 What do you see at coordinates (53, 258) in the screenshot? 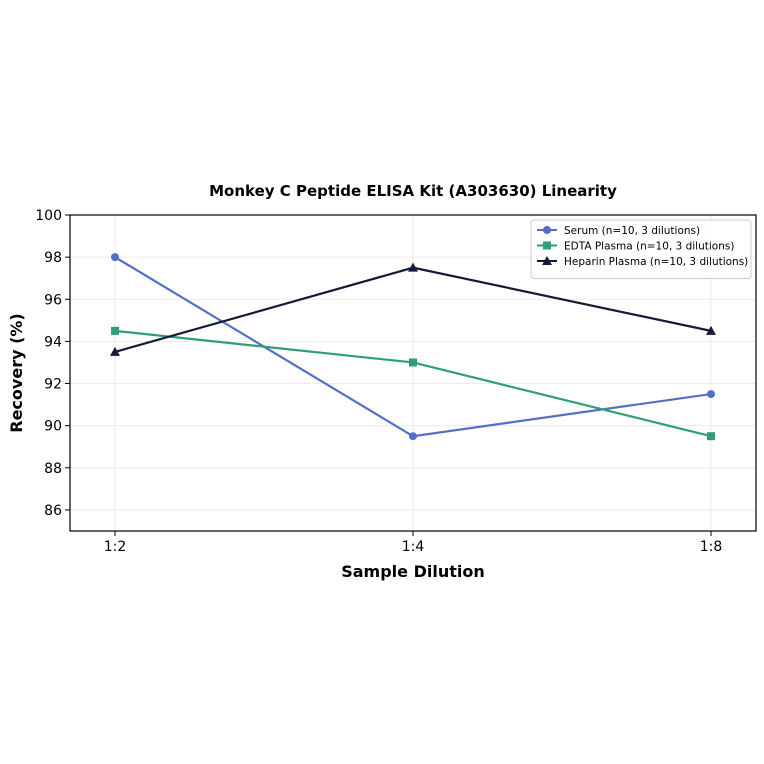
I see `y-tick-label: 98` at bounding box center [53, 258].